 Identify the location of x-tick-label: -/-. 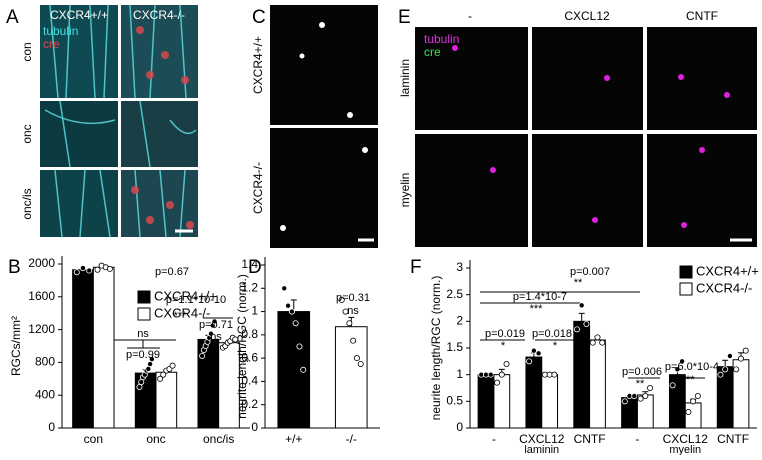
(351, 439).